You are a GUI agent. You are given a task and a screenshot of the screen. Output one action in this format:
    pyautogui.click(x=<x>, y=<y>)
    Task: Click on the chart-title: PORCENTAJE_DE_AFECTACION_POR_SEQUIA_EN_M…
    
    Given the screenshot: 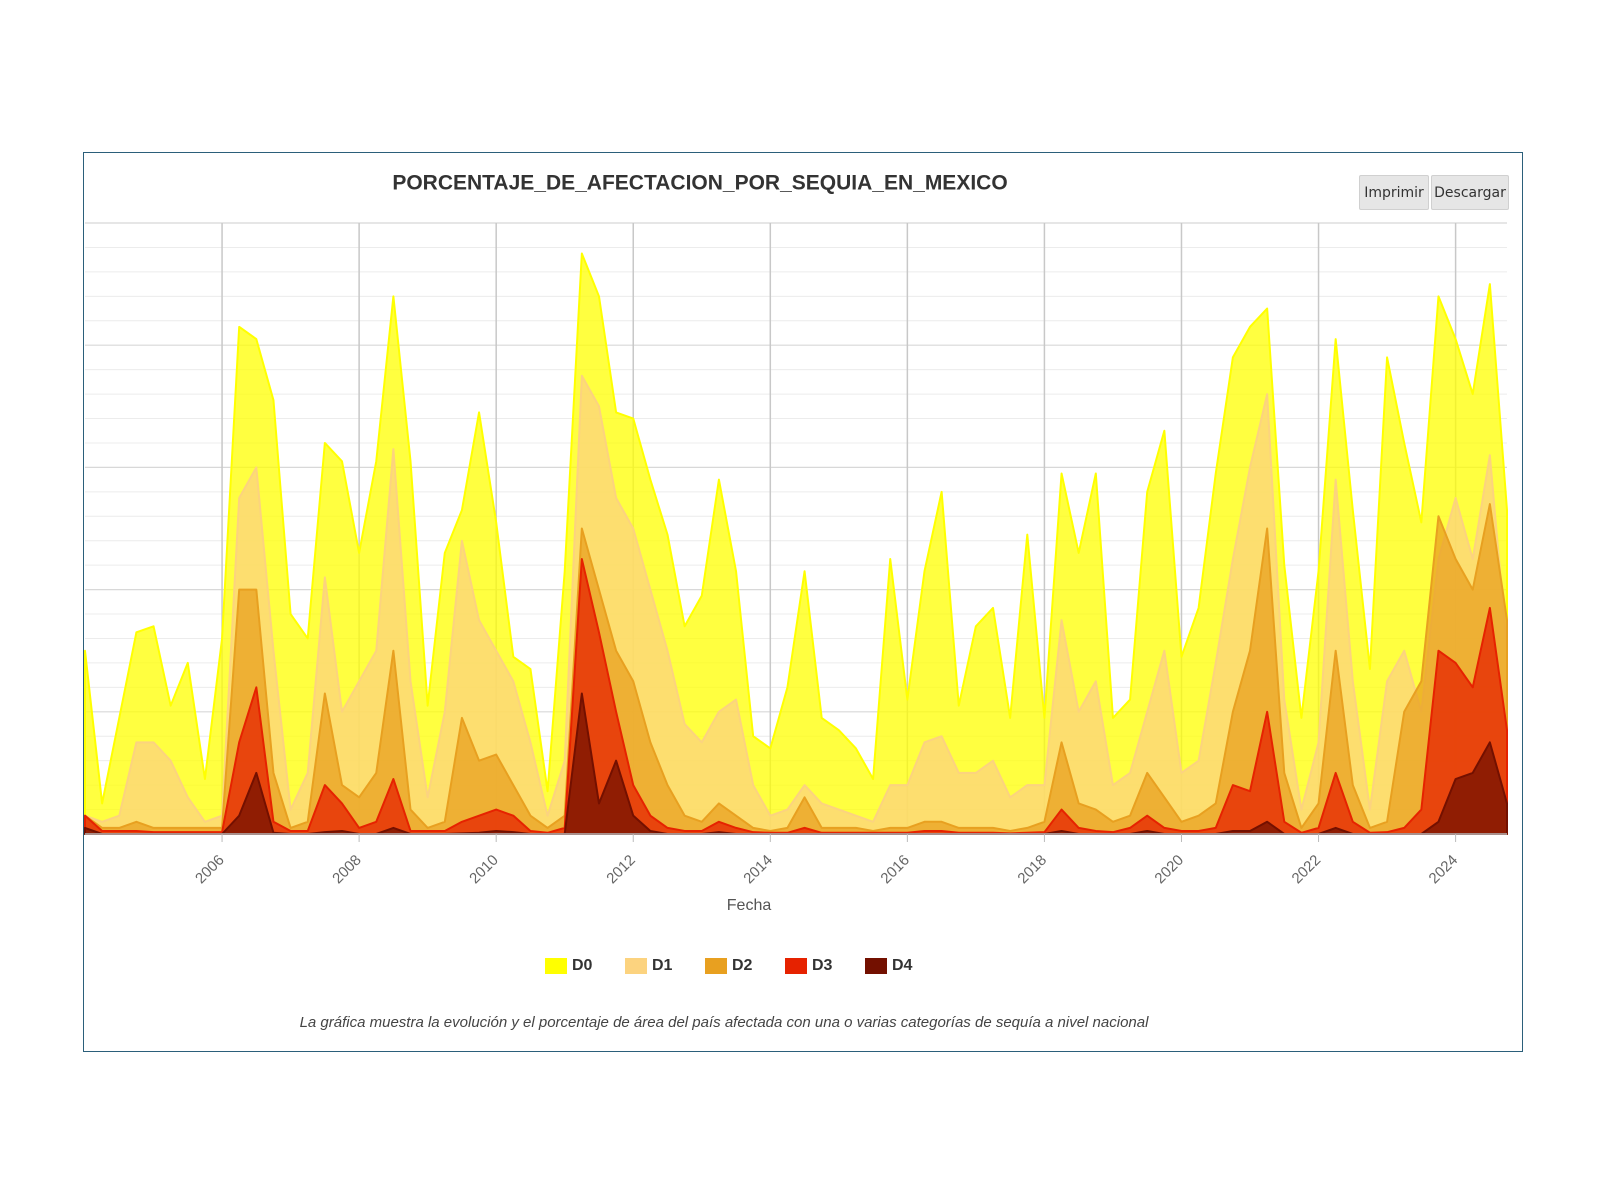 What is the action you would take?
    pyautogui.click(x=699, y=183)
    